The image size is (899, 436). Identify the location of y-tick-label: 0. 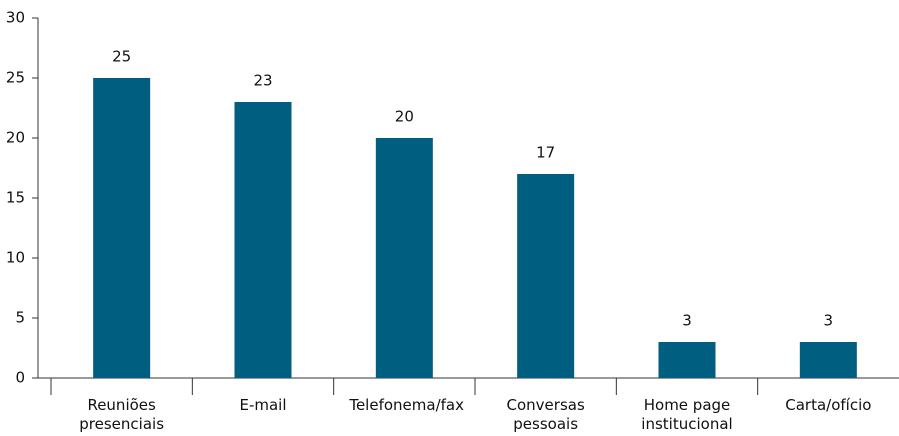
(20, 378).